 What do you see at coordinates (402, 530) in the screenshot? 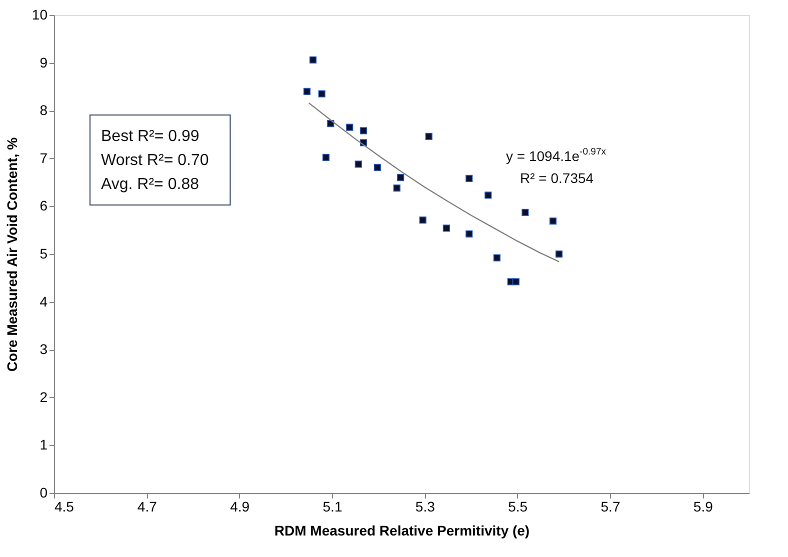
I see `x-axis-title: RDM Measured Relative Permitivity (e)` at bounding box center [402, 530].